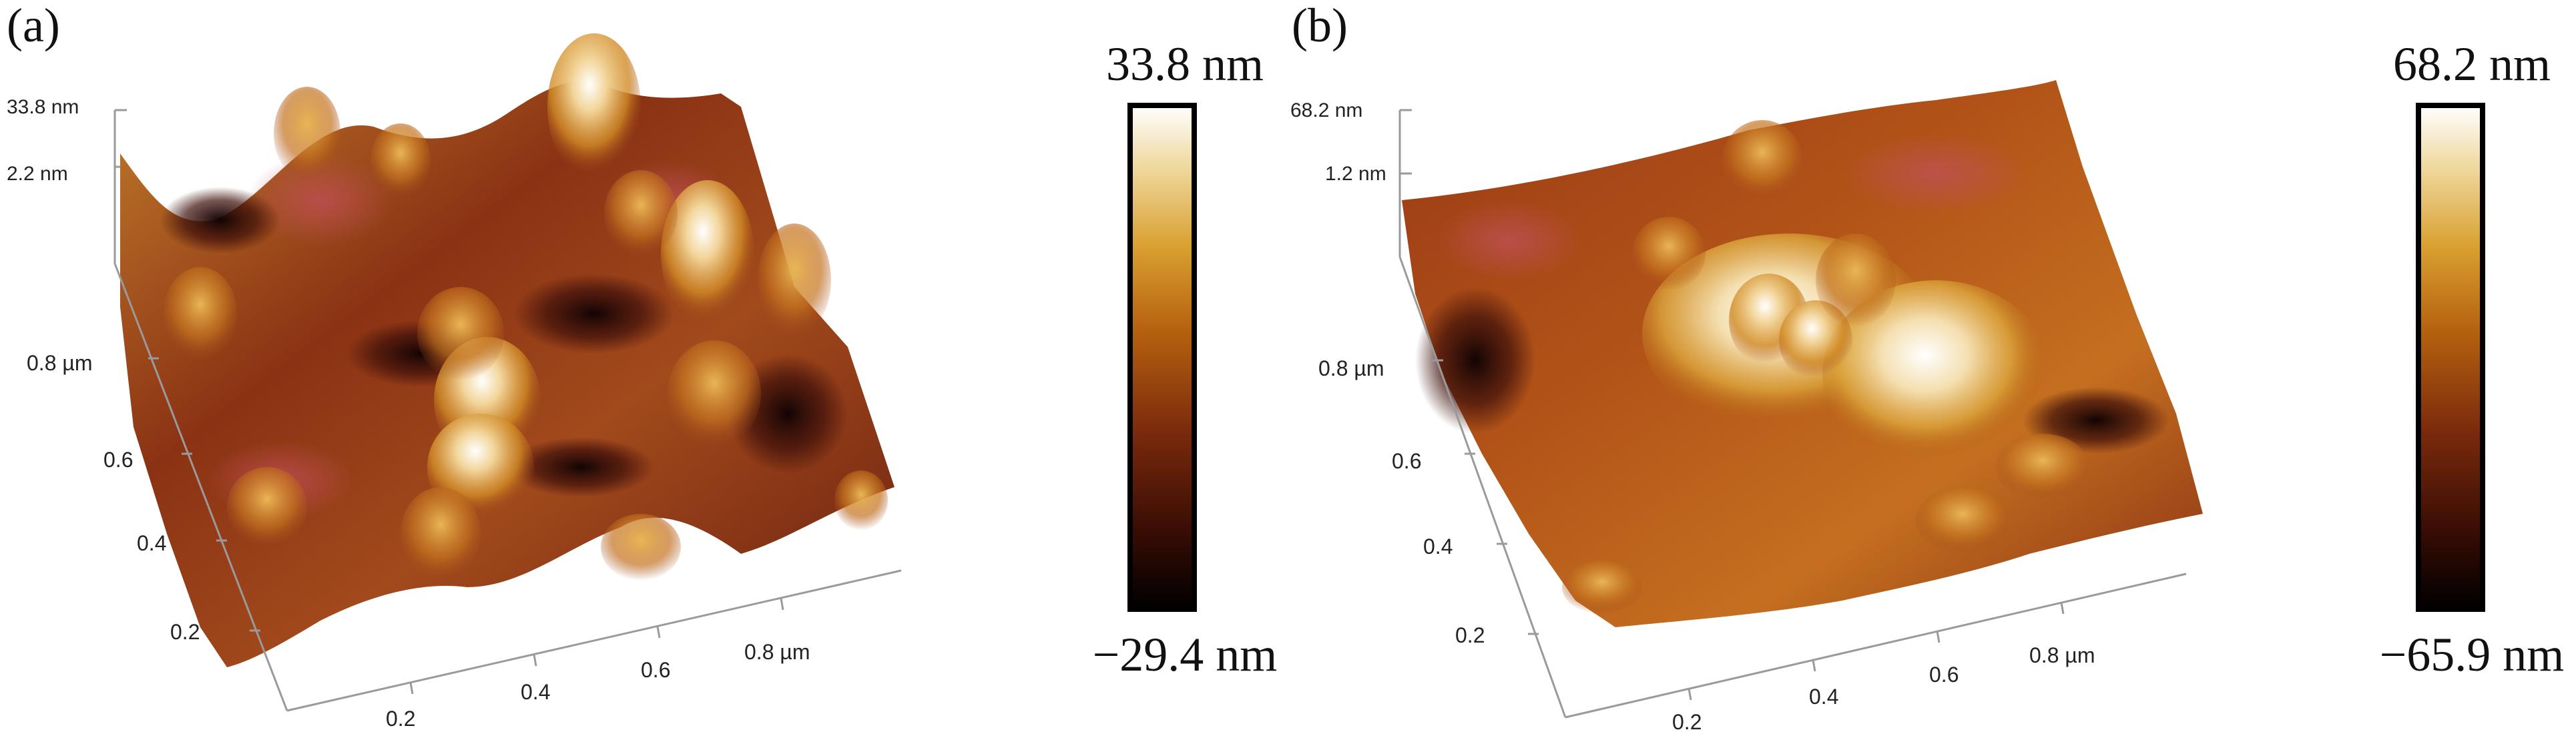 The width and height of the screenshot is (2576, 740). Describe the element at coordinates (200, 487) in the screenshot. I see `panel-a-left-axis` at that location.